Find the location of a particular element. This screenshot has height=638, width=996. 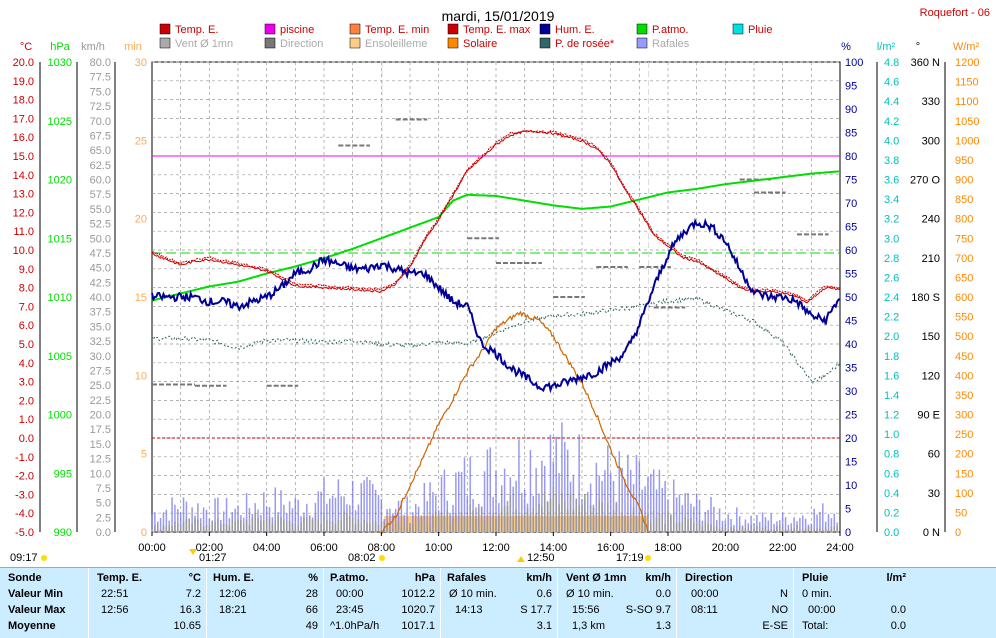

stats-rain-max: 0.0 is located at coordinates (898, 610).